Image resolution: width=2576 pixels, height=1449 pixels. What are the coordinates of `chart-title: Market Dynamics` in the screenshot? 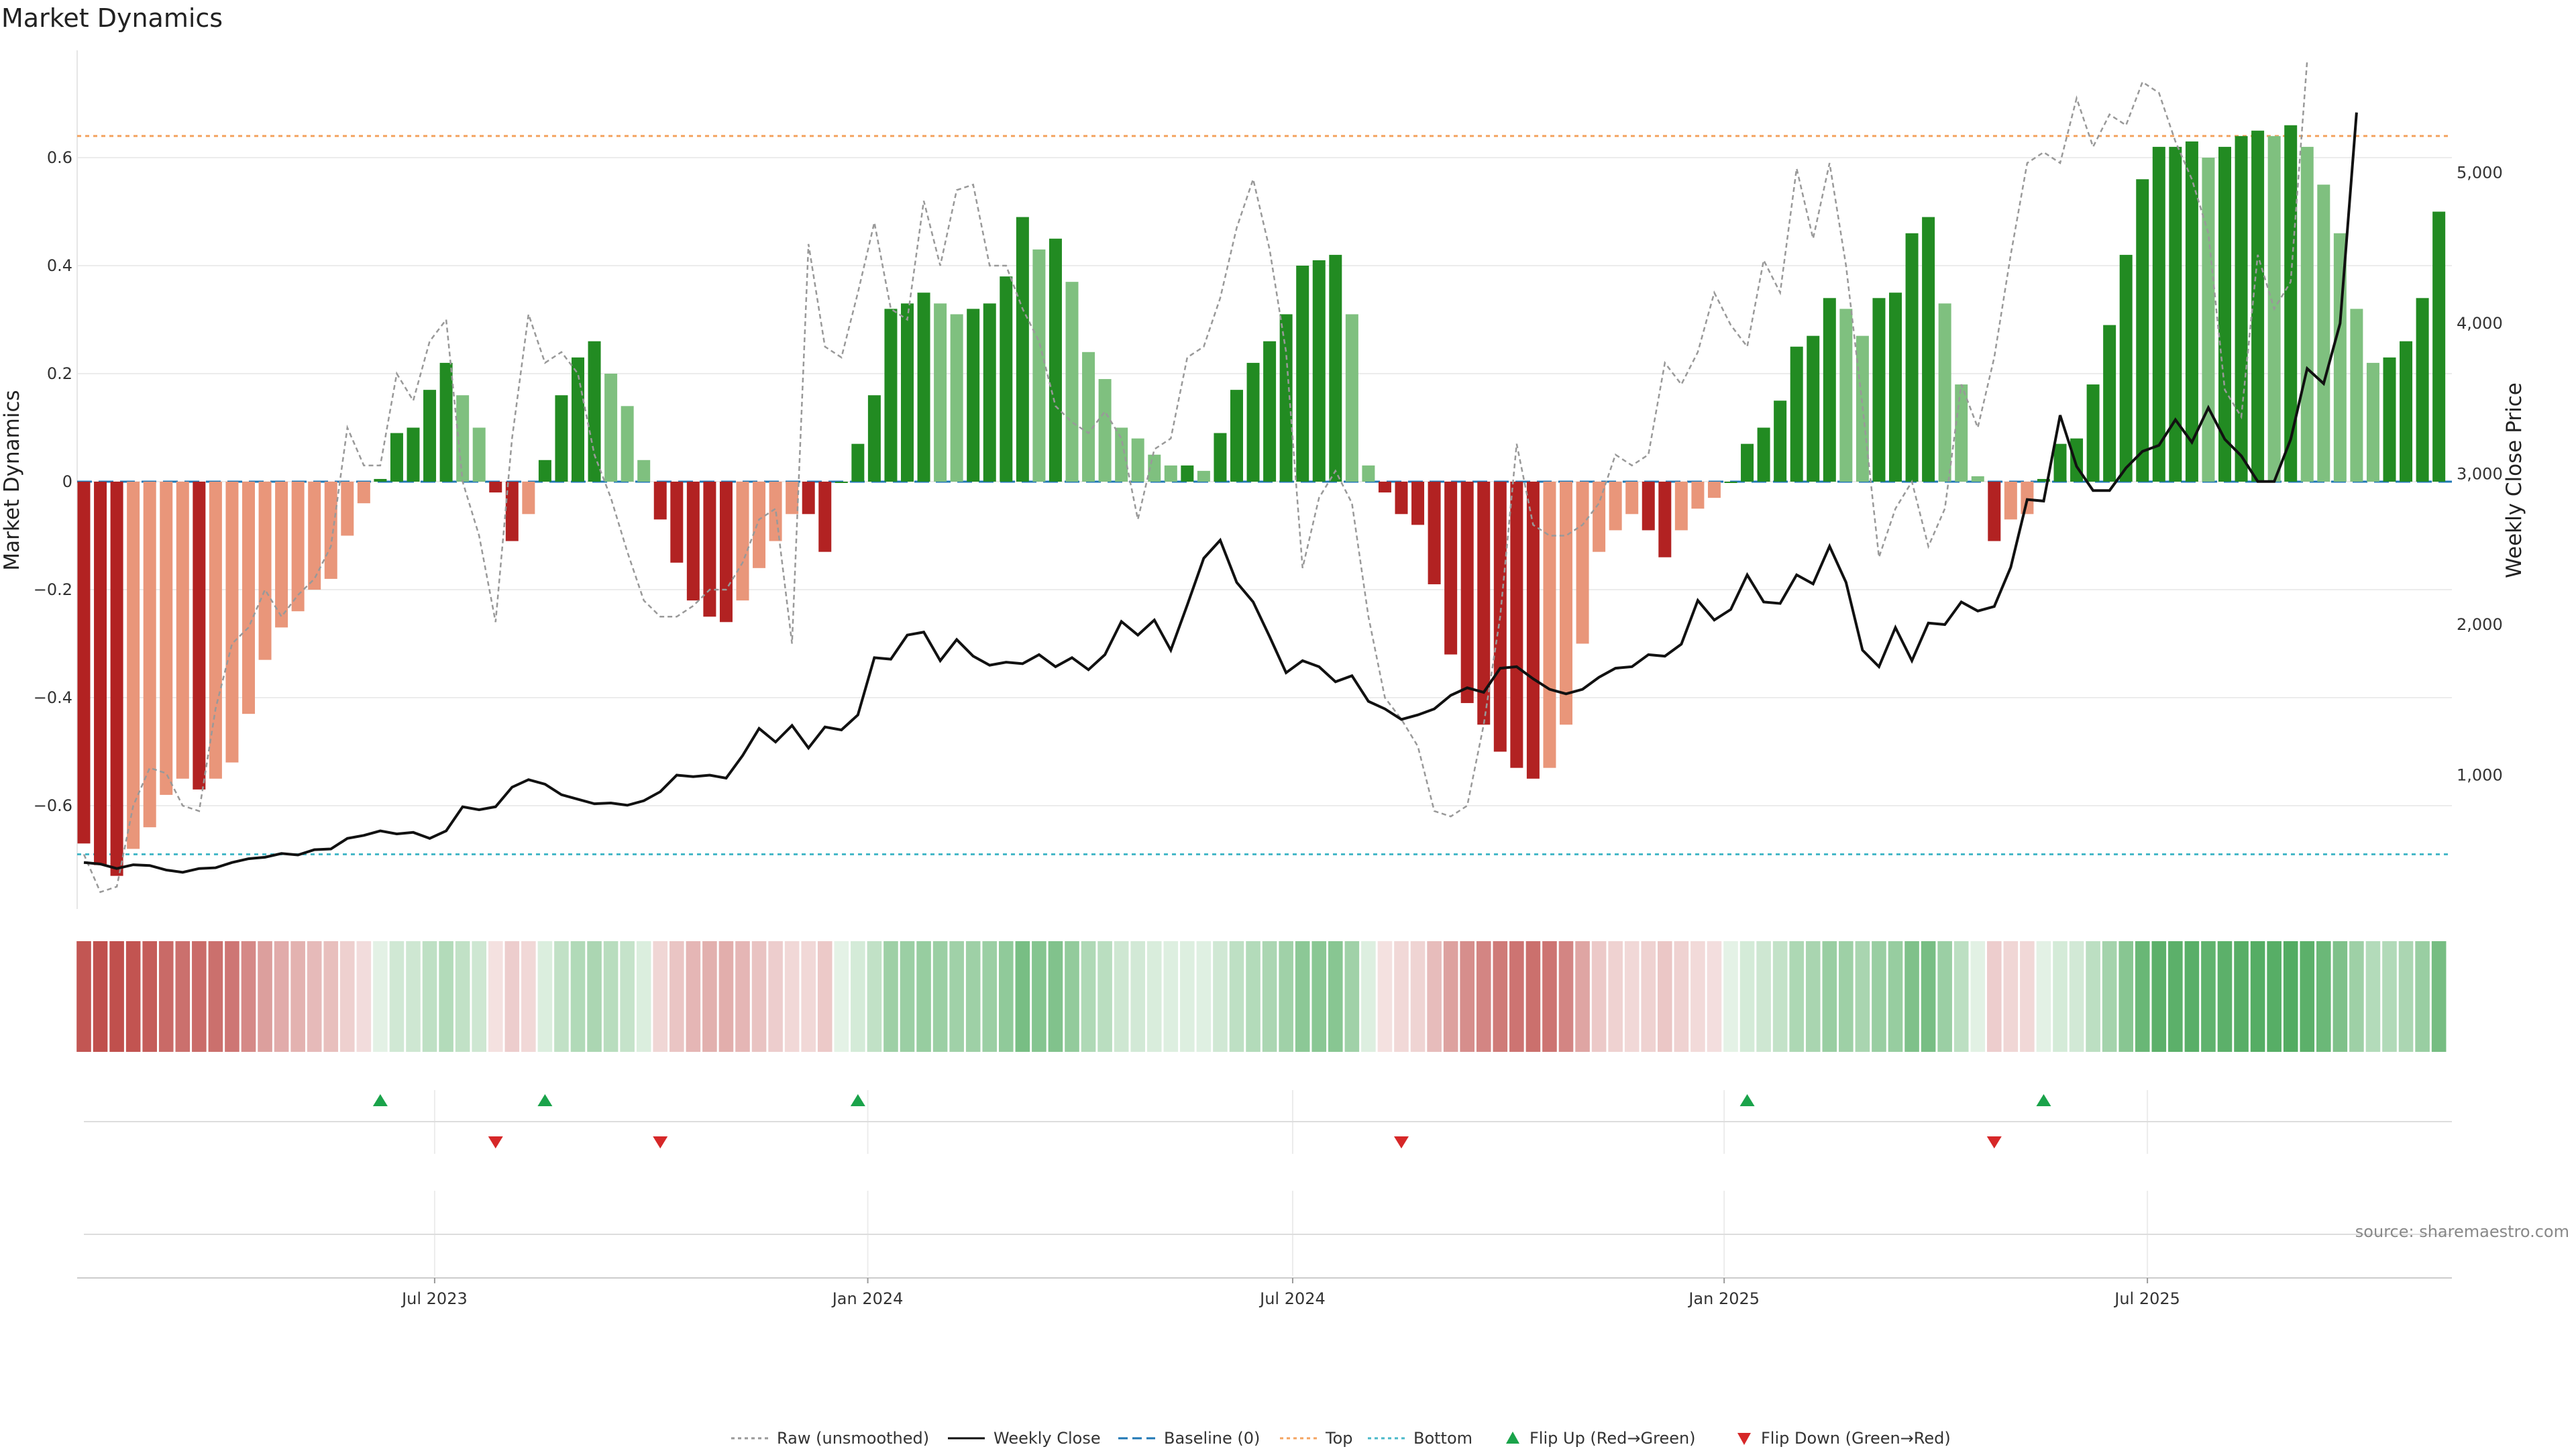 It's located at (112, 18).